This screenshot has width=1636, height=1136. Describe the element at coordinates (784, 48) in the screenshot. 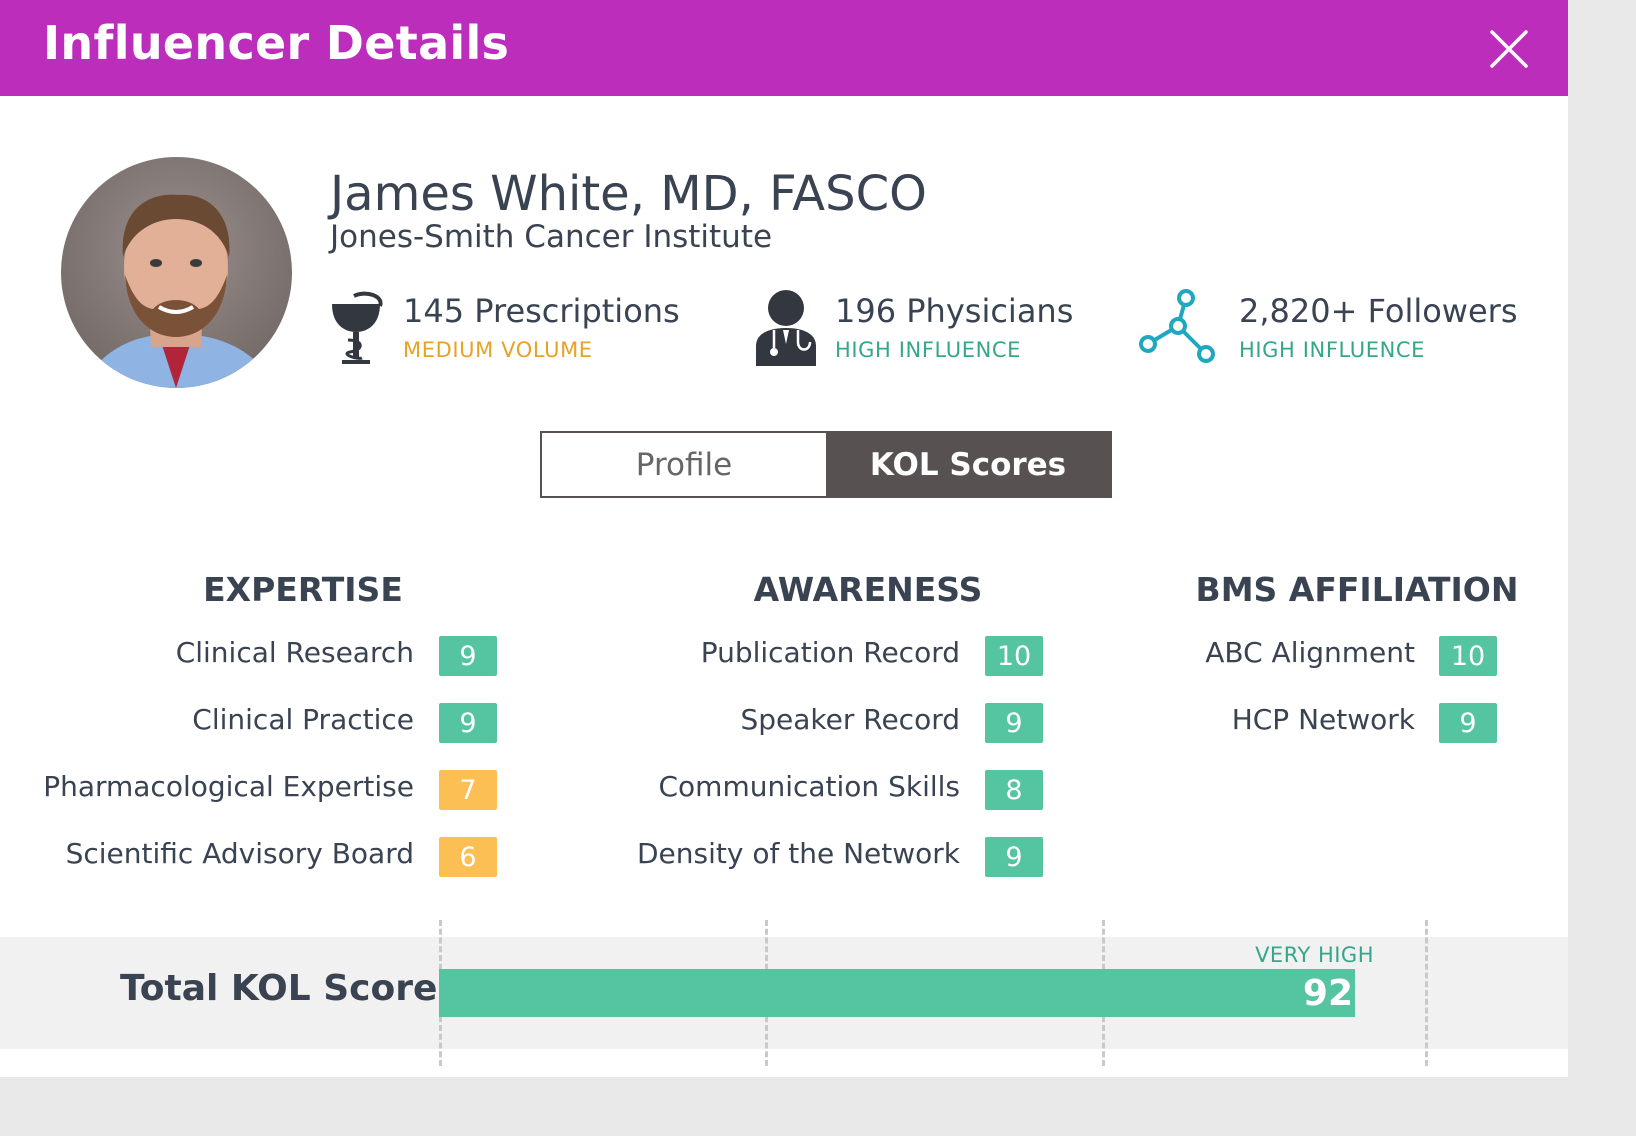

I see `modal-header: Influencer Details` at that location.